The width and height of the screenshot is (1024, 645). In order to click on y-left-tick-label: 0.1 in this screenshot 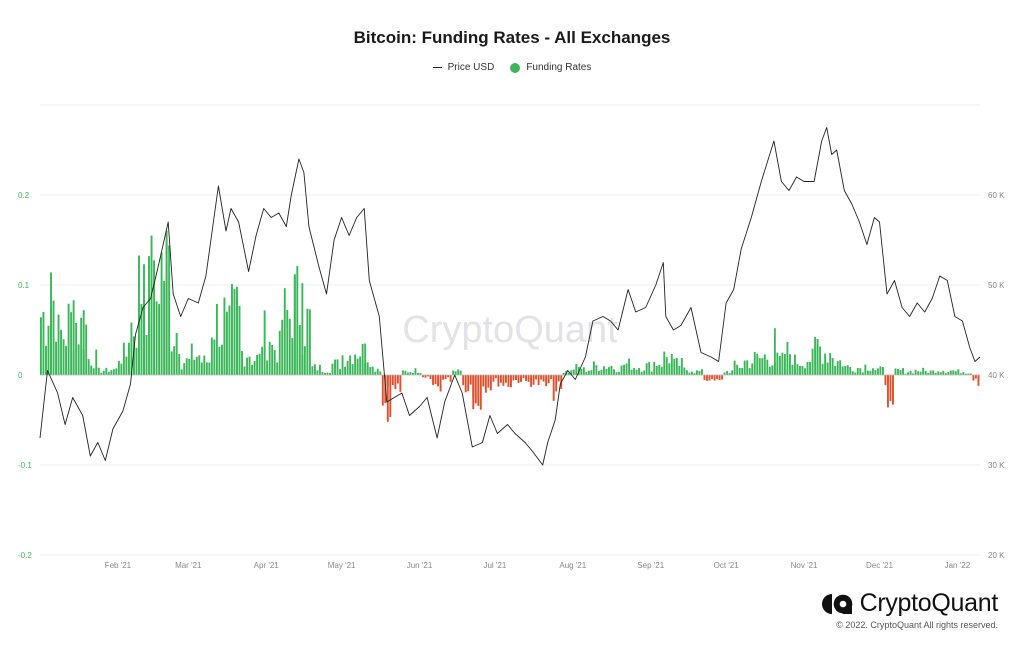, I will do `click(24, 285)`.